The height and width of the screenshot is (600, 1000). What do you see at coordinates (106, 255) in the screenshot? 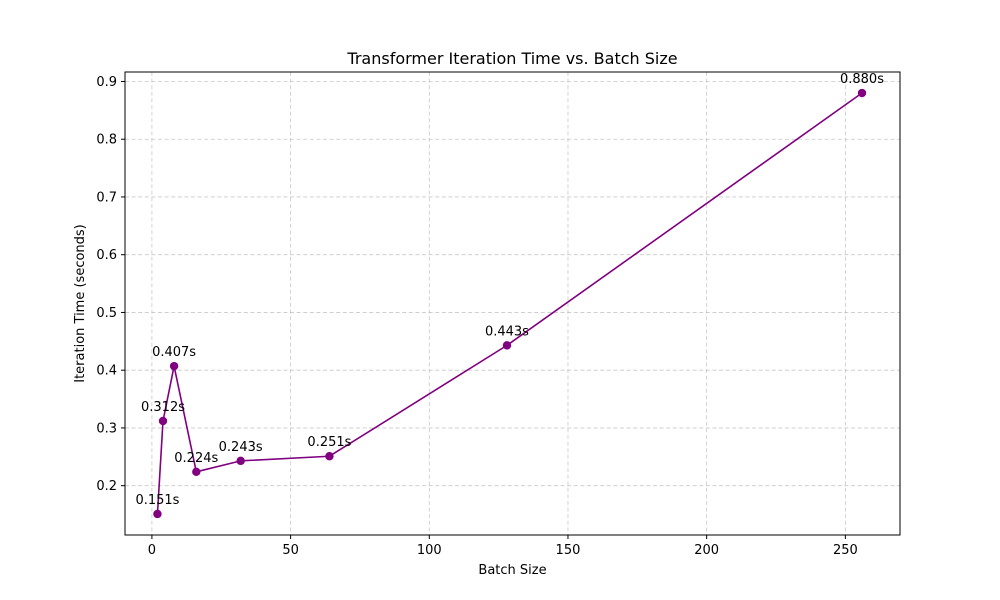
I see `y-tick-label: 0.6` at bounding box center [106, 255].